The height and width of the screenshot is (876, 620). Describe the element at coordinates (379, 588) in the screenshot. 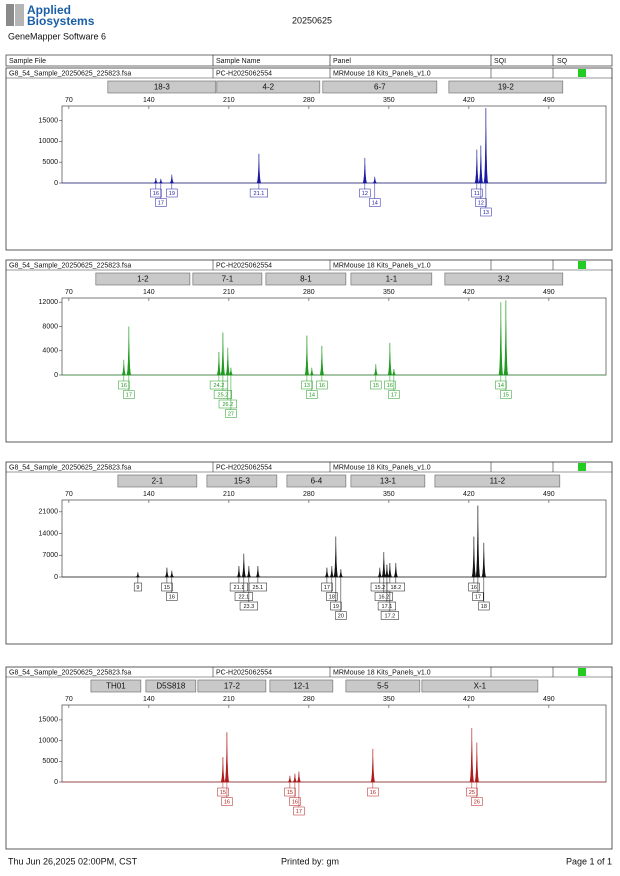

I see `allele-label: 15.2` at that location.